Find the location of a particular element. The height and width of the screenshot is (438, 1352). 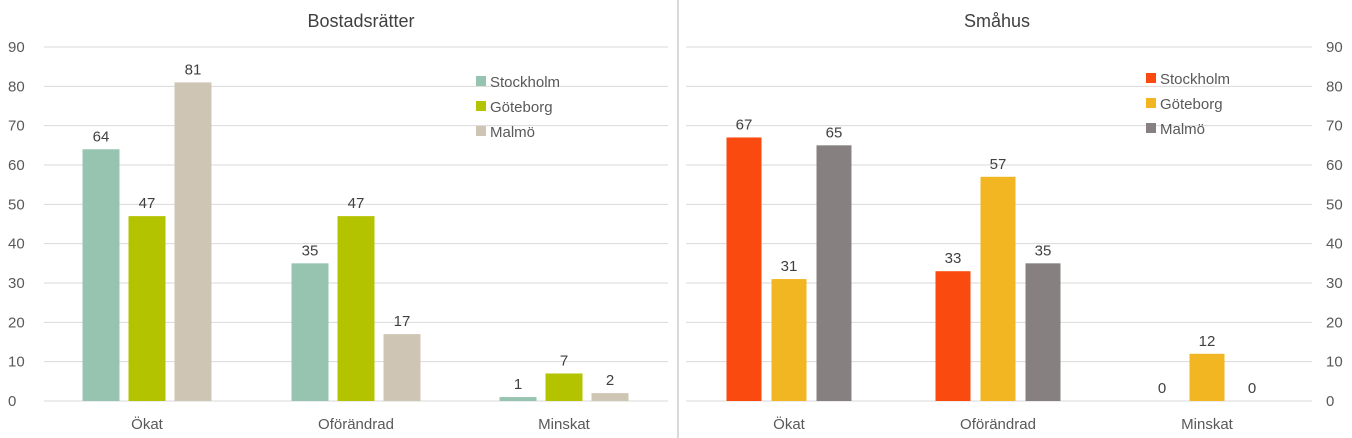

data-label: 57 is located at coordinates (998, 164).